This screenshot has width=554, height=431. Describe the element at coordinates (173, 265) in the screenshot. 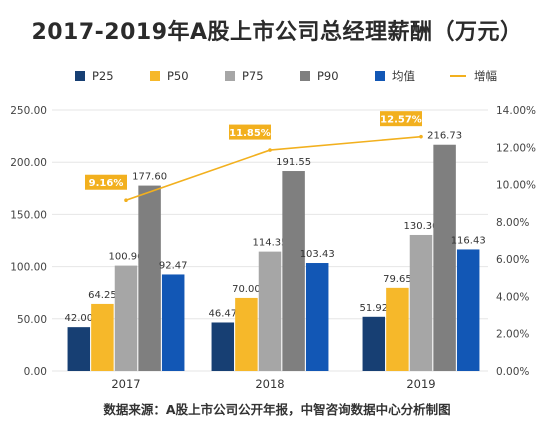

I see `bar-value-label: 92.47` at that location.